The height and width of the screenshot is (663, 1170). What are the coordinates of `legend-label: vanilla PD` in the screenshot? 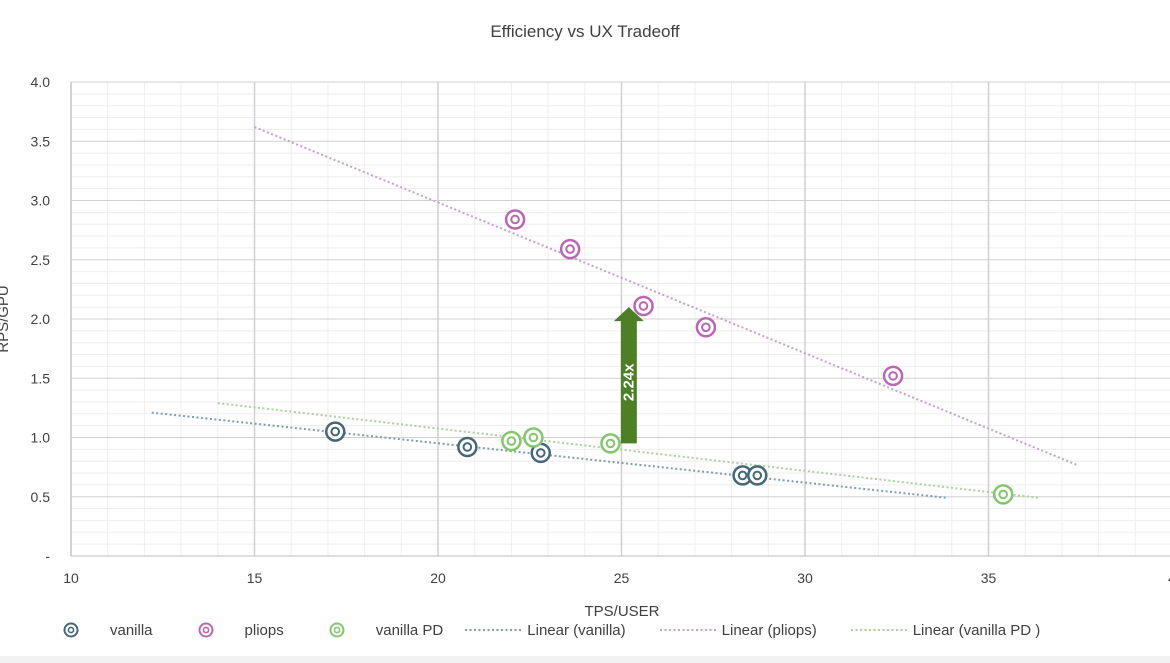 It's located at (409, 630).